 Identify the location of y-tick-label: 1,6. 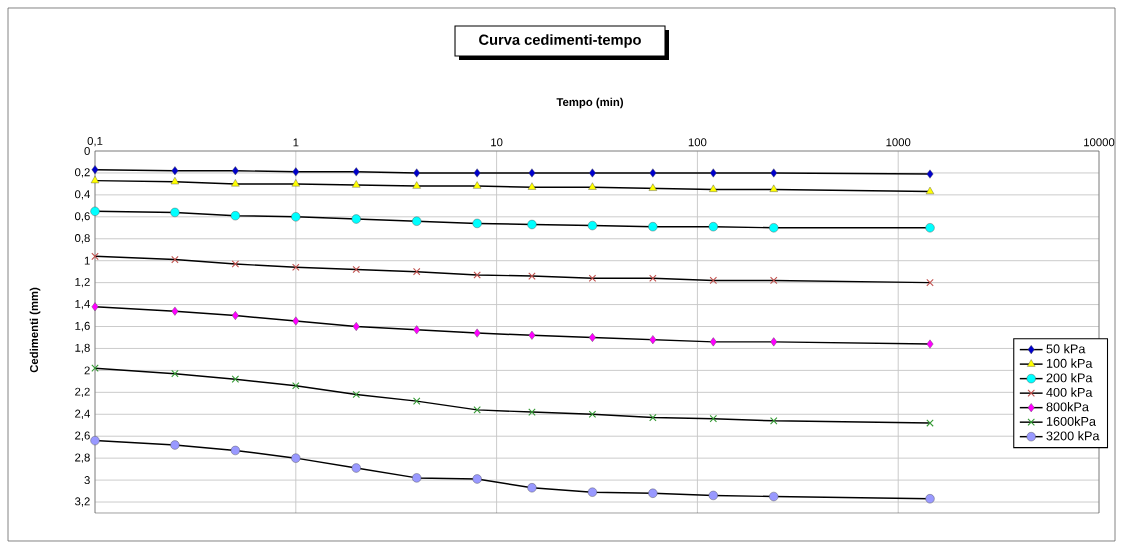
(82, 326).